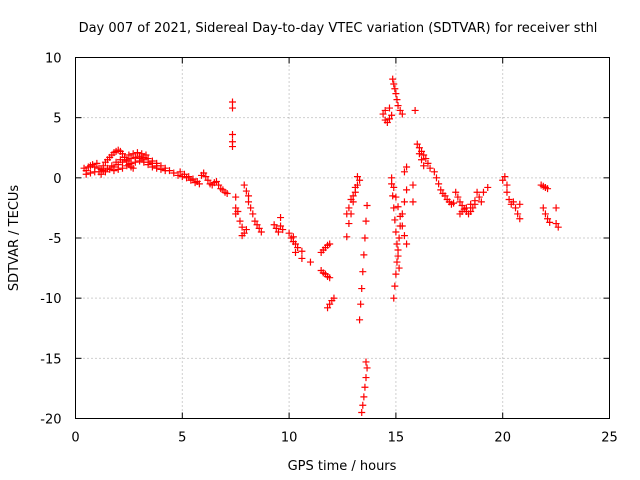 The image size is (640, 480). I want to click on x-tick-label: 20, so click(502, 438).